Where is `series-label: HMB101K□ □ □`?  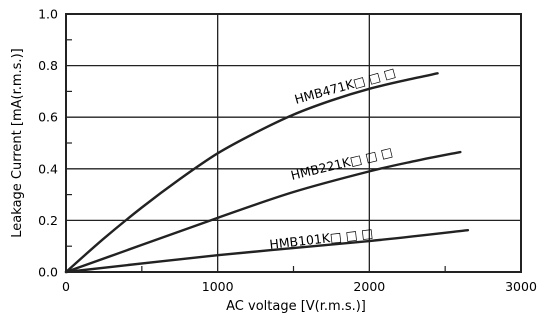 series-label: HMB101K□ □ □ is located at coordinates (321, 238).